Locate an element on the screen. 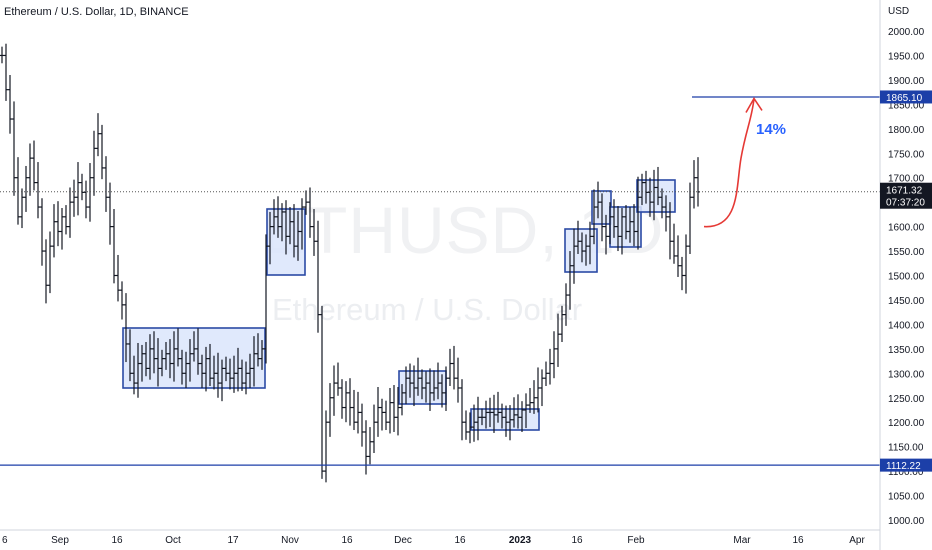 Image resolution: width=932 pixels, height=550 pixels. name-watermark: Ethereum / U.S. Dollar is located at coordinates (427, 309).